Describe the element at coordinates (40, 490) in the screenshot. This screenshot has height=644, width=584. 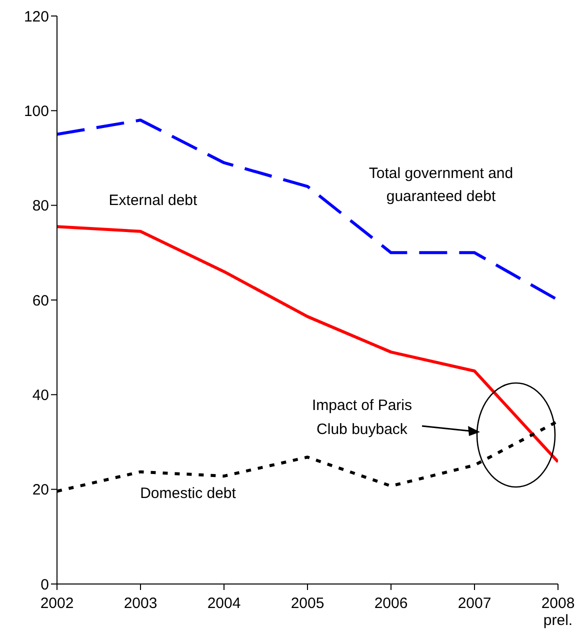
I see `y-tick-label: 20` at that location.